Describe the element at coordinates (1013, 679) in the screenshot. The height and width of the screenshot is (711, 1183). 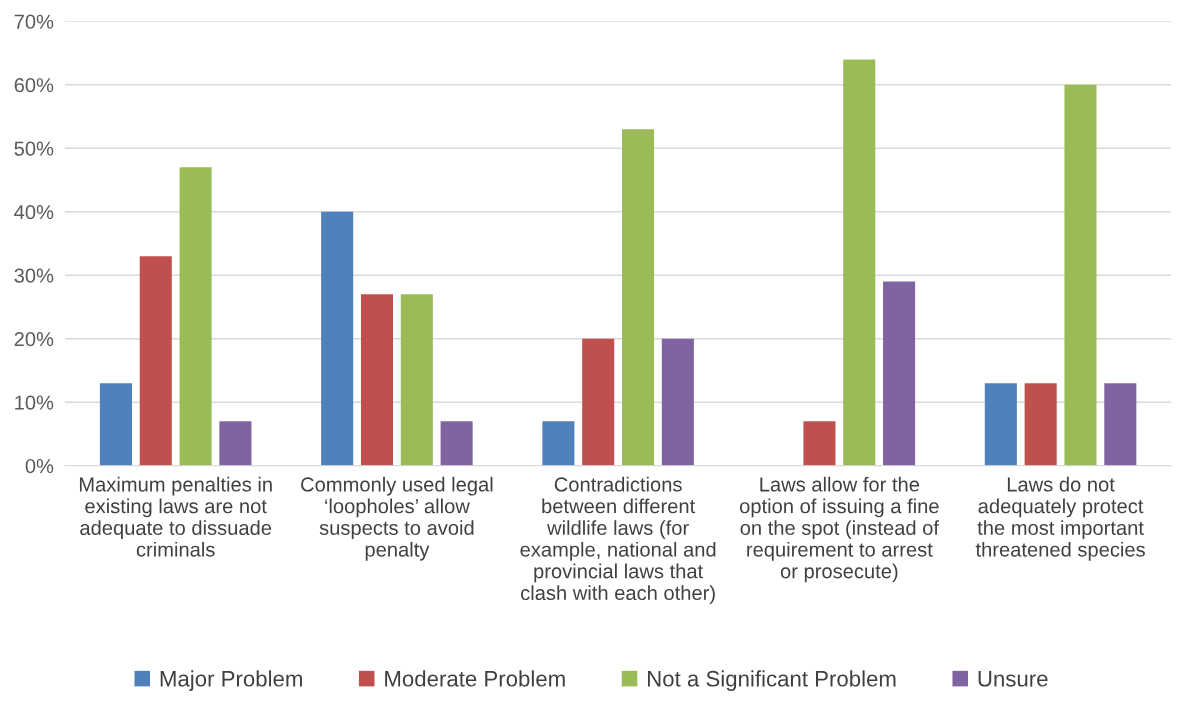
I see `legend-label: Unsure` at that location.